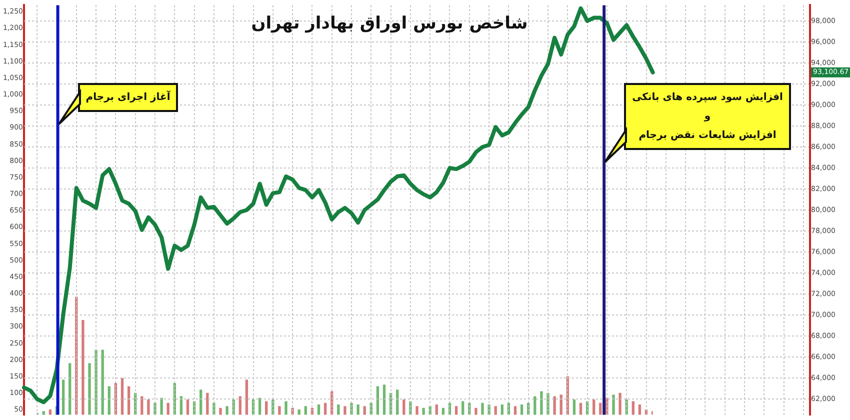  Describe the element at coordinates (707, 116) in the screenshot. I see `annotation: افزایش سود سپرده های بانکی و افزایش شایعات نقض برجام` at that location.